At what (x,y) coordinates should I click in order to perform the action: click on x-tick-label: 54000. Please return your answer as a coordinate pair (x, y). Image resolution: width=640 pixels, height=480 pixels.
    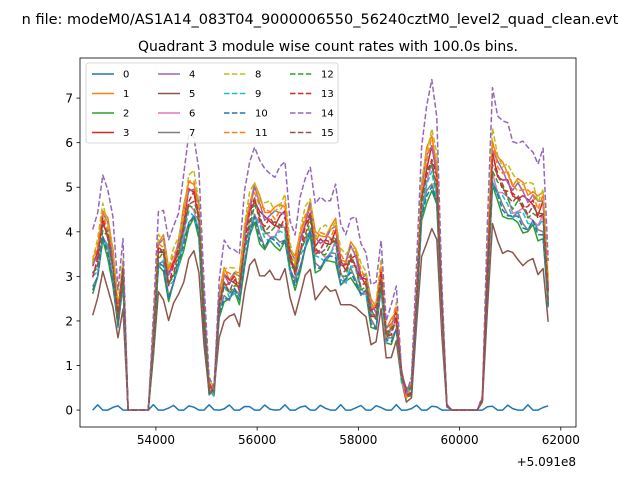
    Looking at the image, I should click on (156, 440).